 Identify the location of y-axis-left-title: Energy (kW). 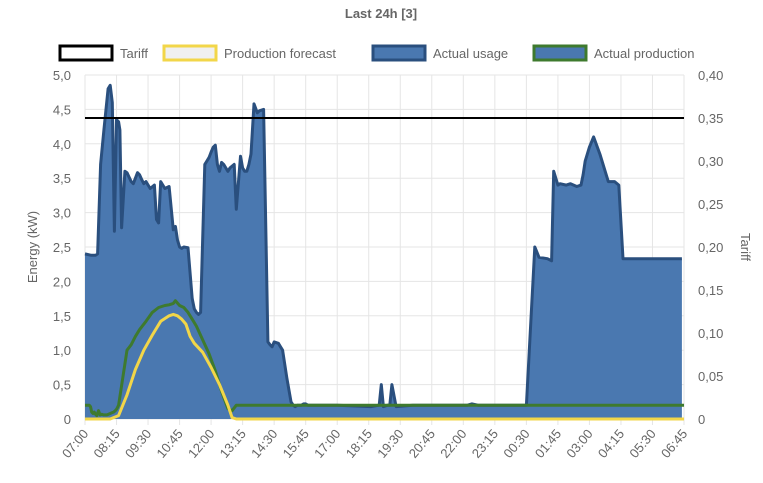
(32, 247).